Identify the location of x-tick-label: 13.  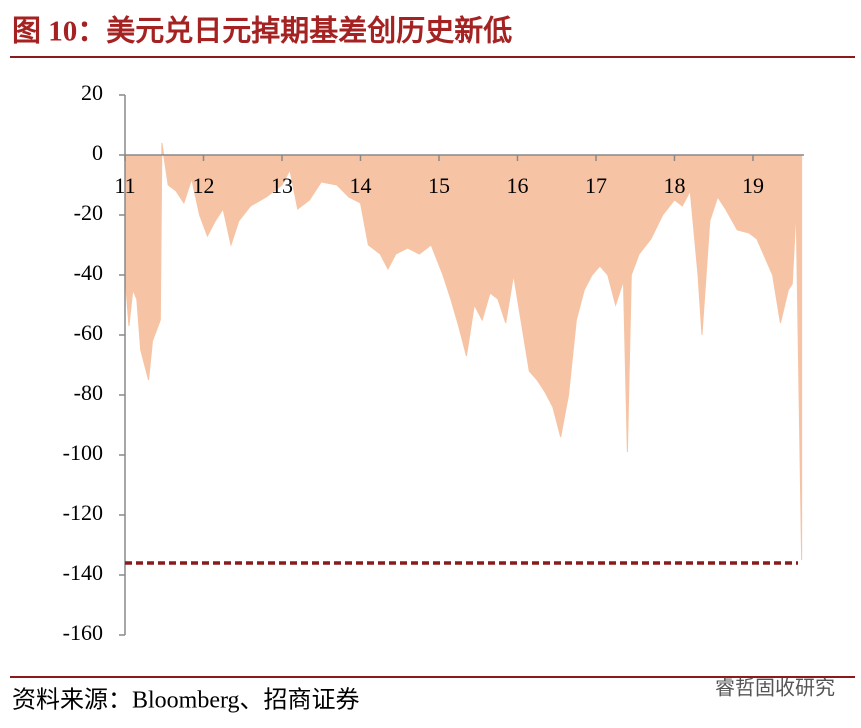
(282, 185).